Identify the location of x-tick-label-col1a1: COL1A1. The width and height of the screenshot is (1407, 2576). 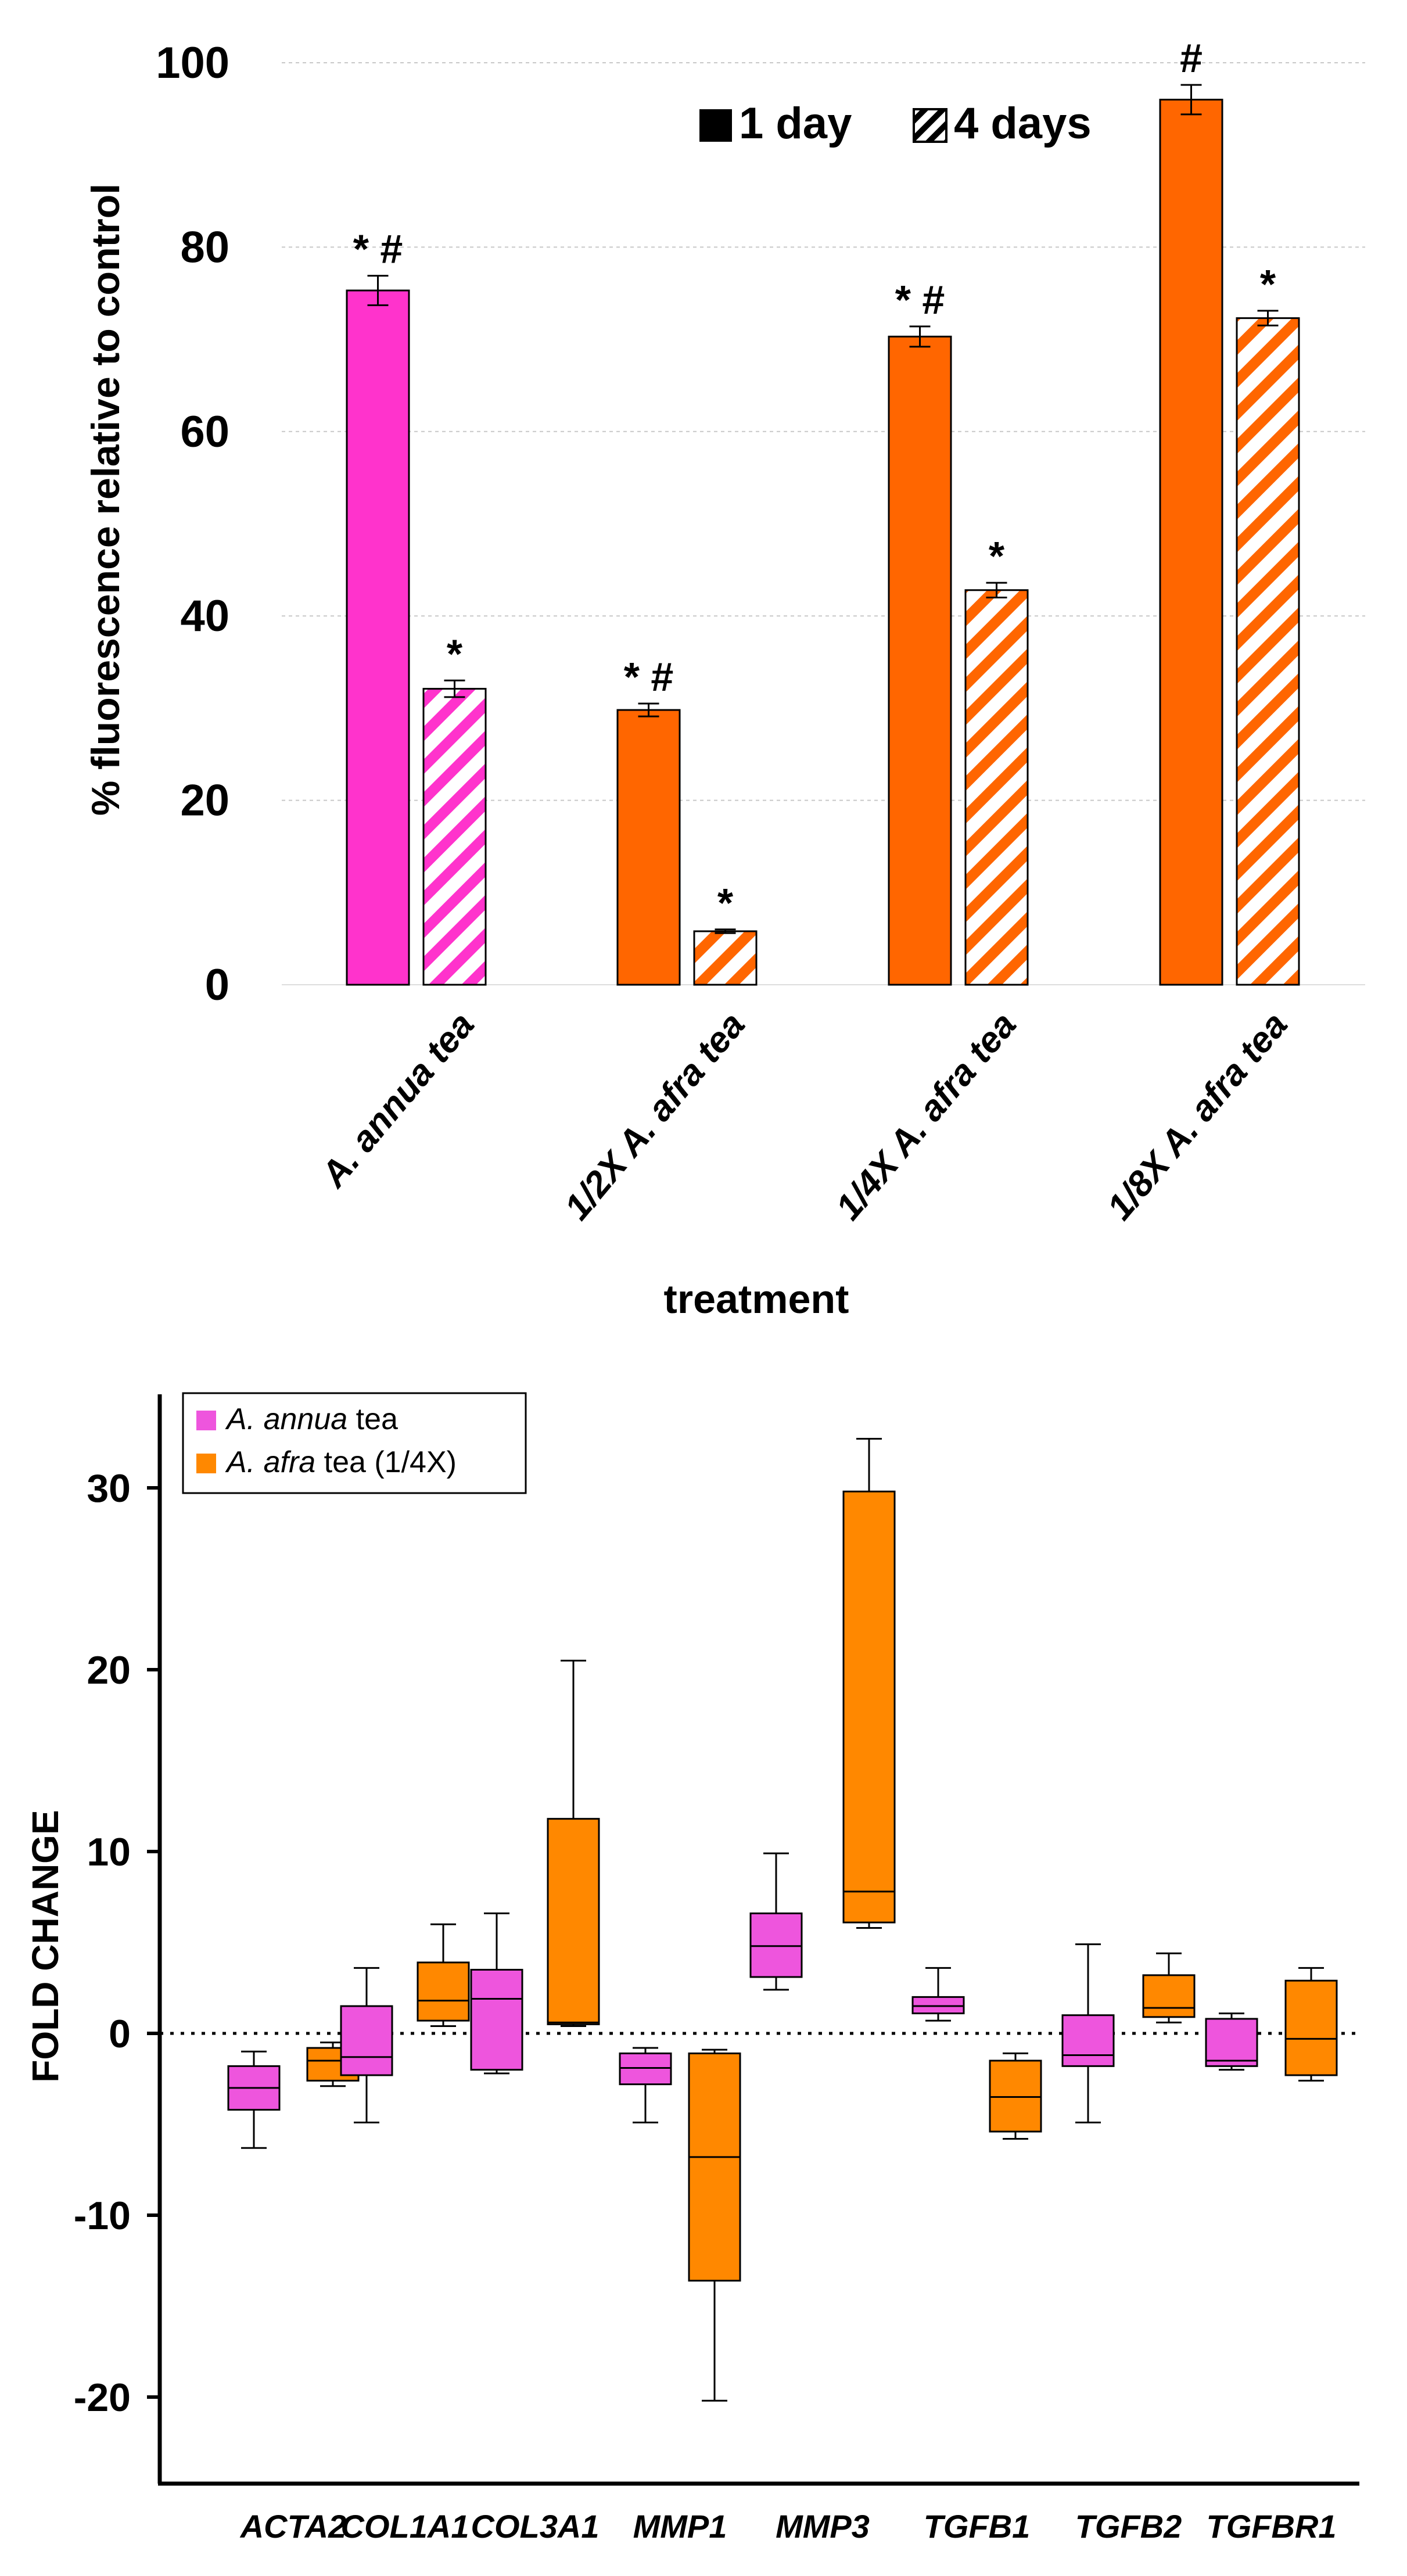
(405, 2526).